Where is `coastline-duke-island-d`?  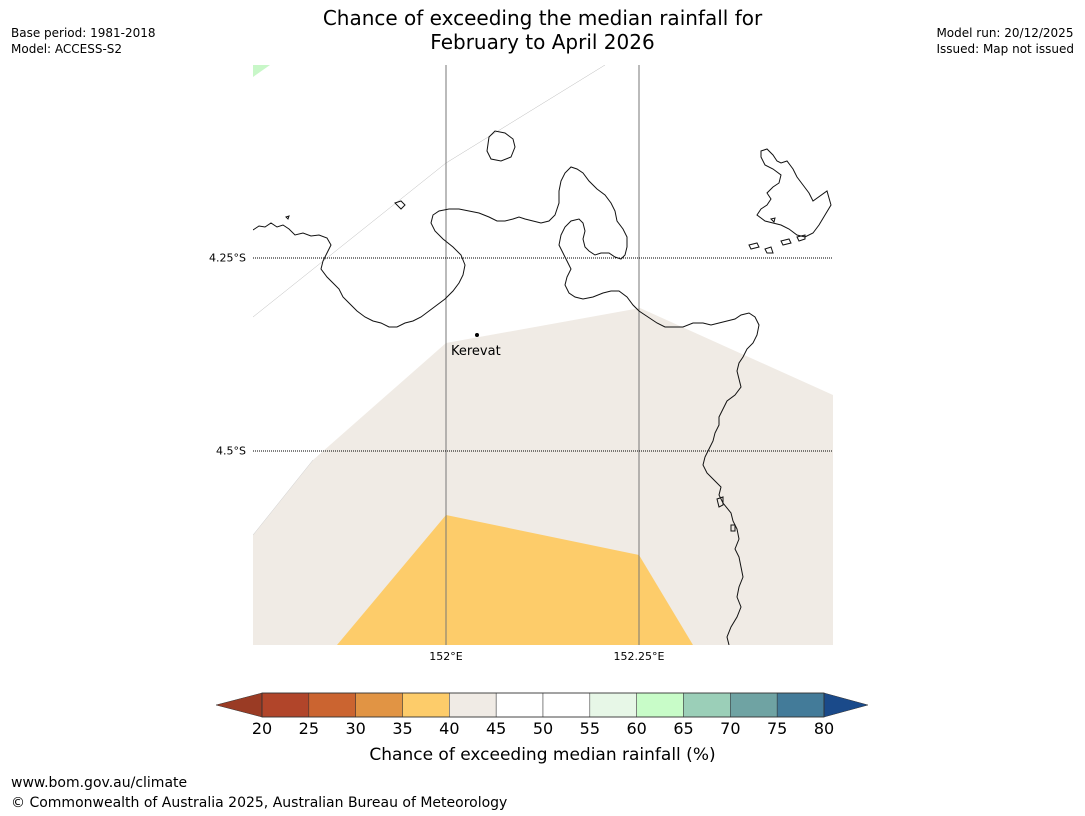
coastline-duke-island-d is located at coordinates (801, 238).